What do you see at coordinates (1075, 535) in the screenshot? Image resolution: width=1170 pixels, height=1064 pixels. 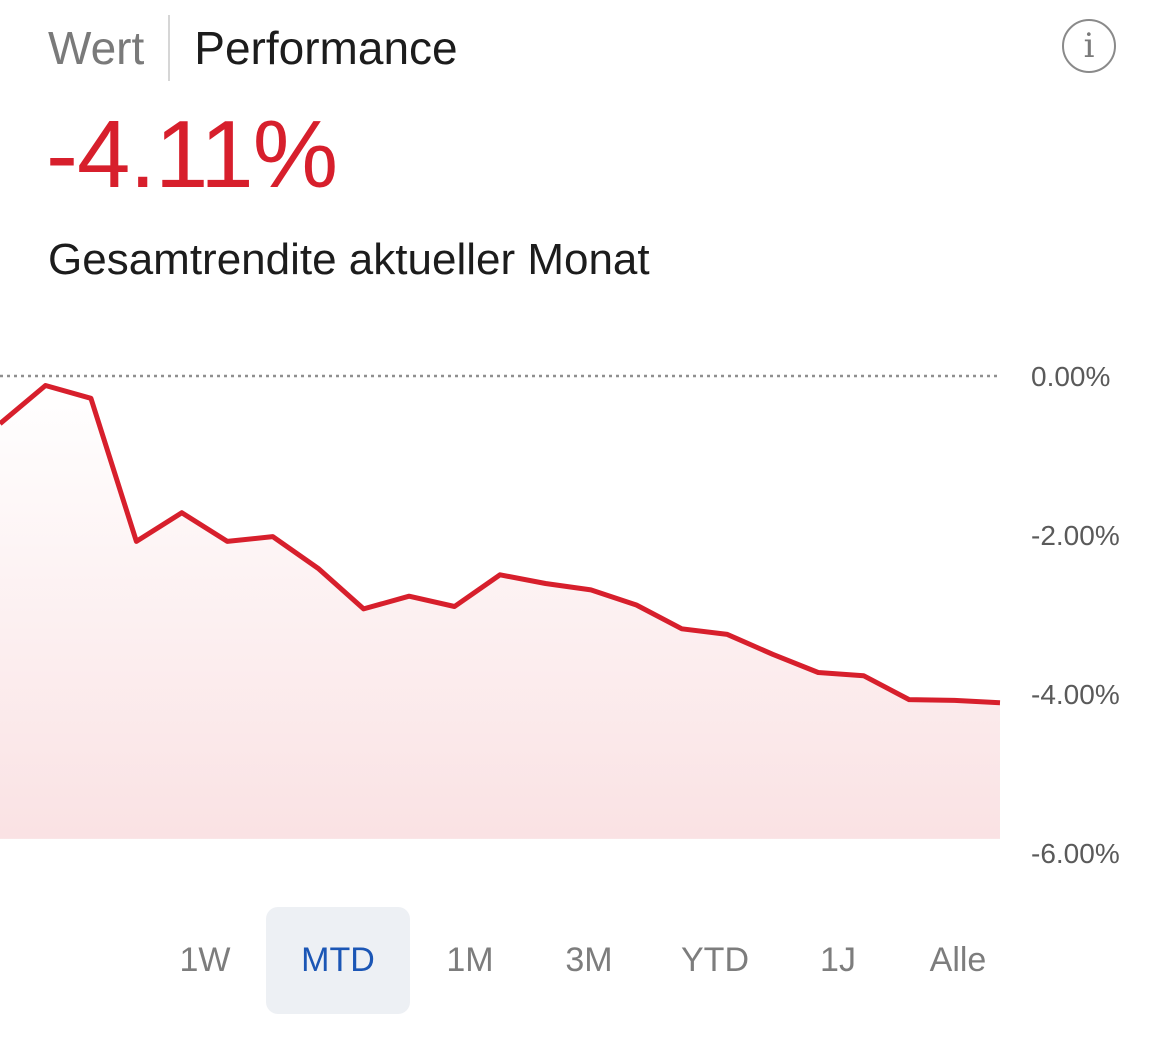 I see `y-tick-label: -2.00%` at bounding box center [1075, 535].